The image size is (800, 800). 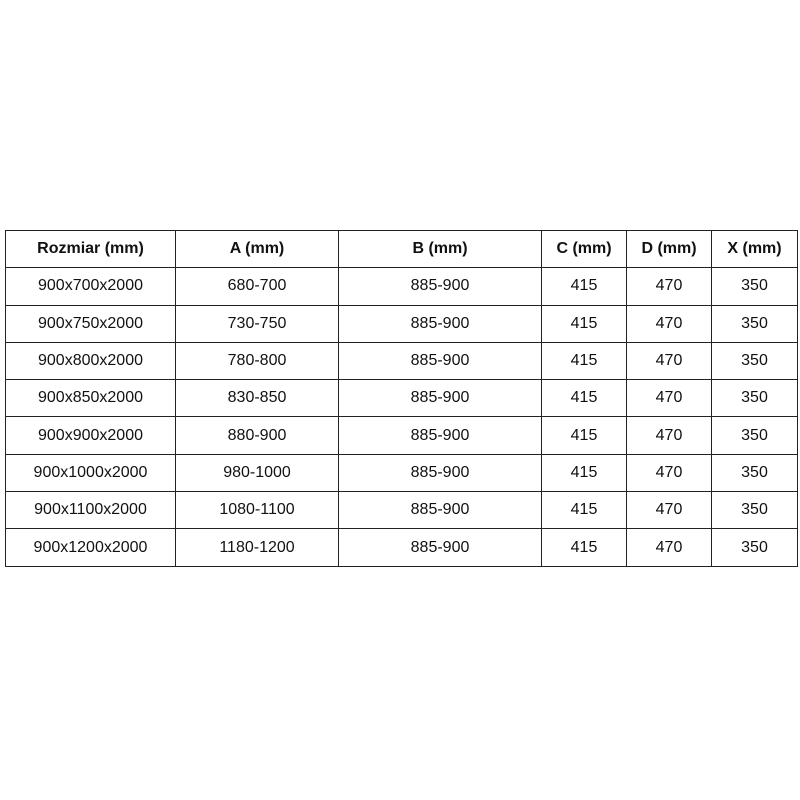 I want to click on table-row: 900x800x2000 780-800 885-900 415 470 350, so click(x=401, y=361).